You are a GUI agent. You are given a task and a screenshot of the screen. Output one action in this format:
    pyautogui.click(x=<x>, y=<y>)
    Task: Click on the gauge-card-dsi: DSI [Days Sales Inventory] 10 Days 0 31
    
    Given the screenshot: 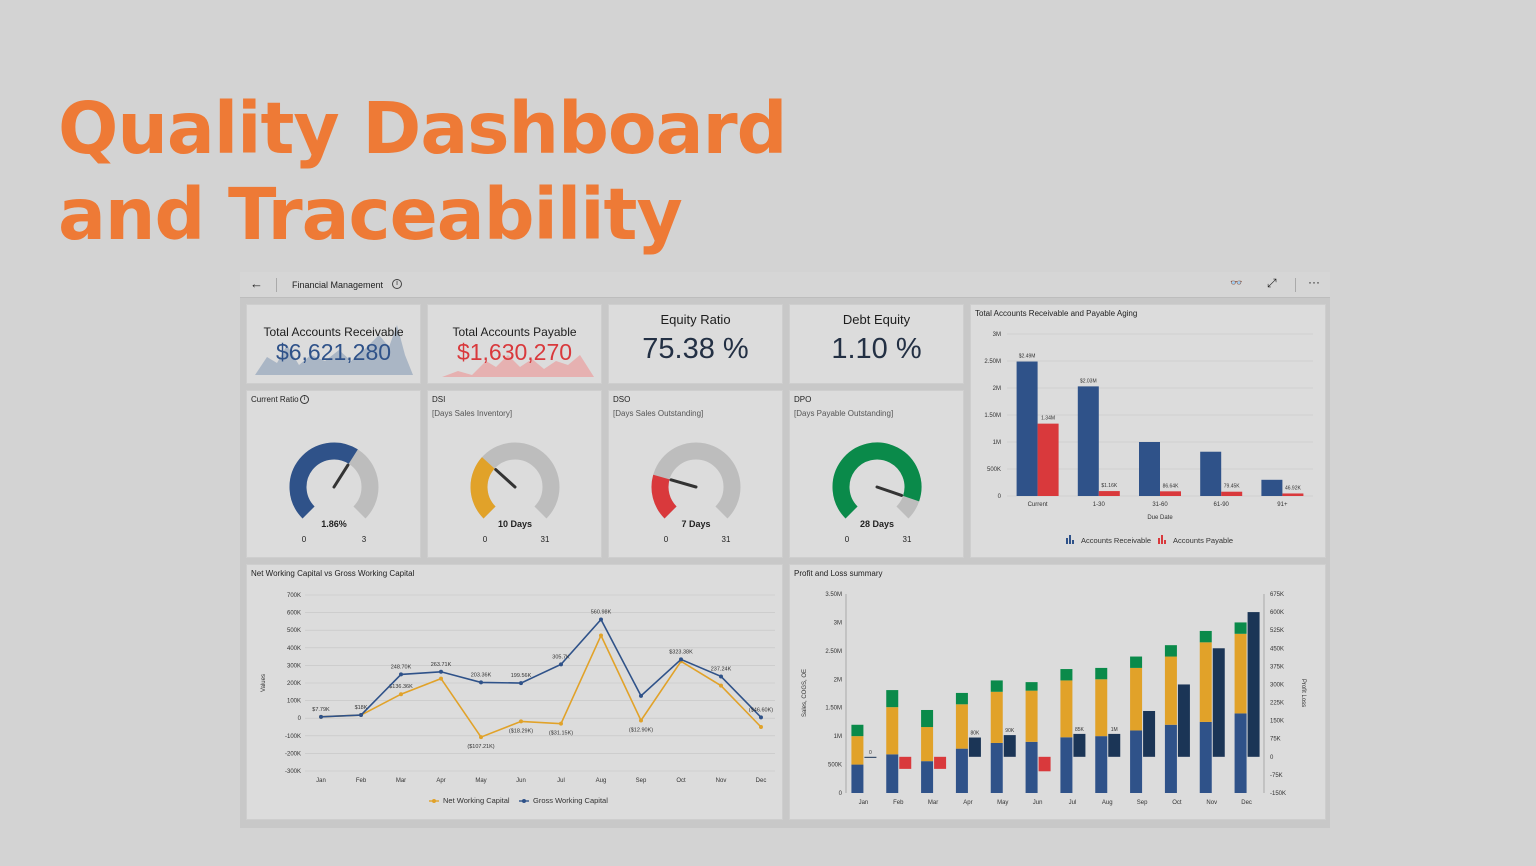 What is the action you would take?
    pyautogui.click(x=514, y=474)
    